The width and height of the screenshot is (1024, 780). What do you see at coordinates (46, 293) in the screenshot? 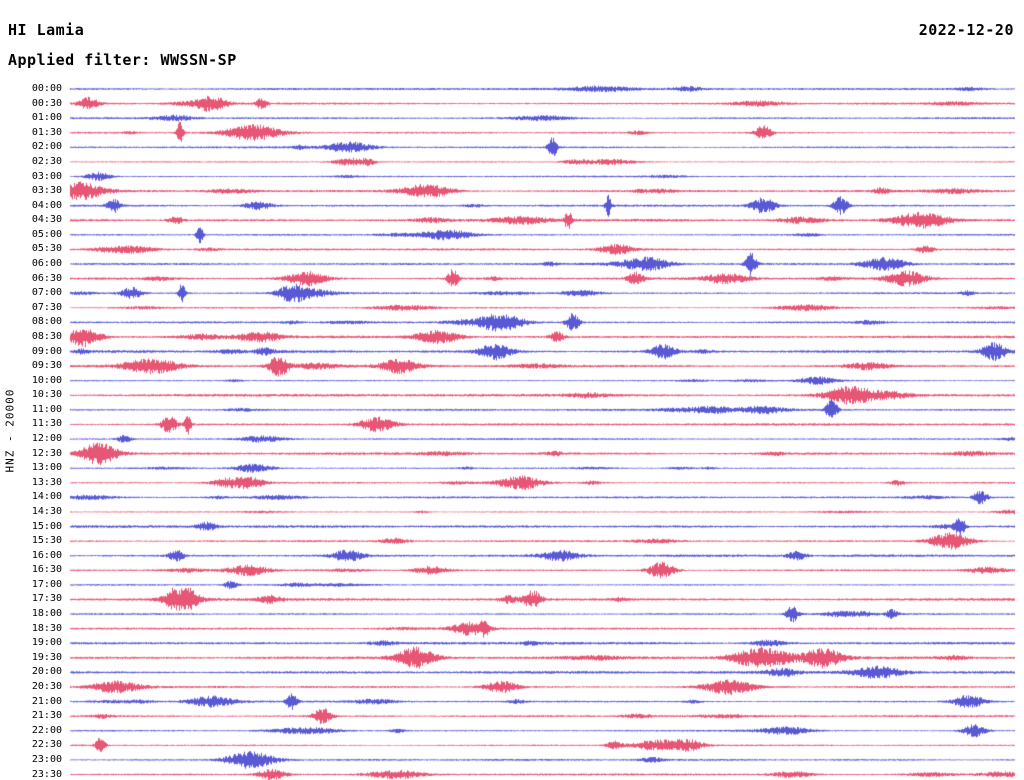
I see `row-time-label: 07:00` at bounding box center [46, 293].